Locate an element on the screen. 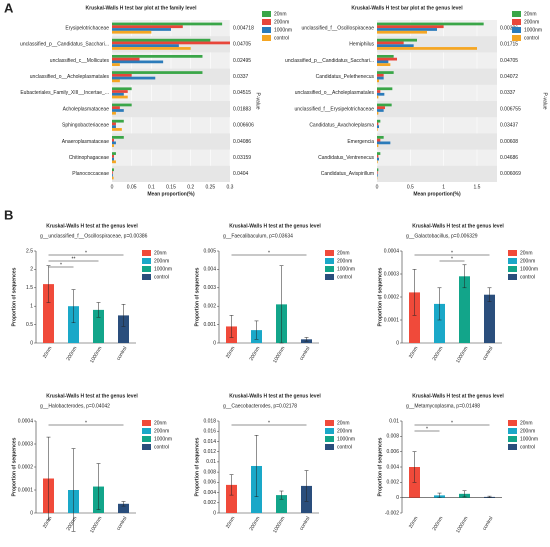 This screenshot has height=547, width=550. y-tick-label: 0.0003 is located at coordinates (392, 274).